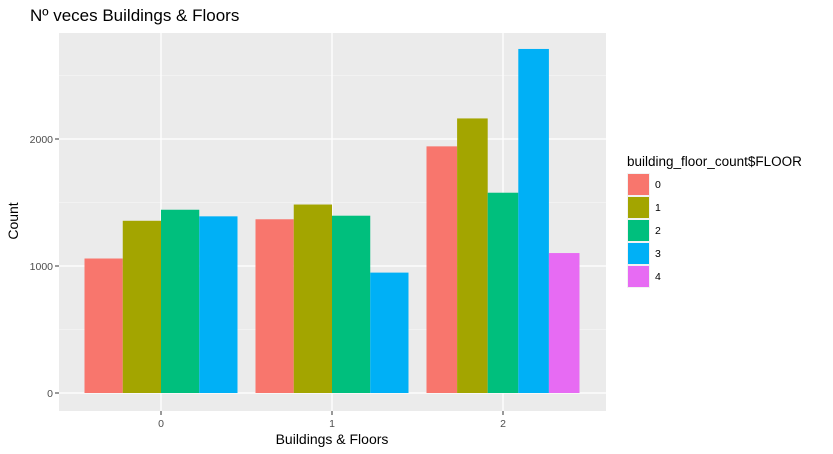 The width and height of the screenshot is (833, 454). I want to click on x-tick-label: 0, so click(161, 424).